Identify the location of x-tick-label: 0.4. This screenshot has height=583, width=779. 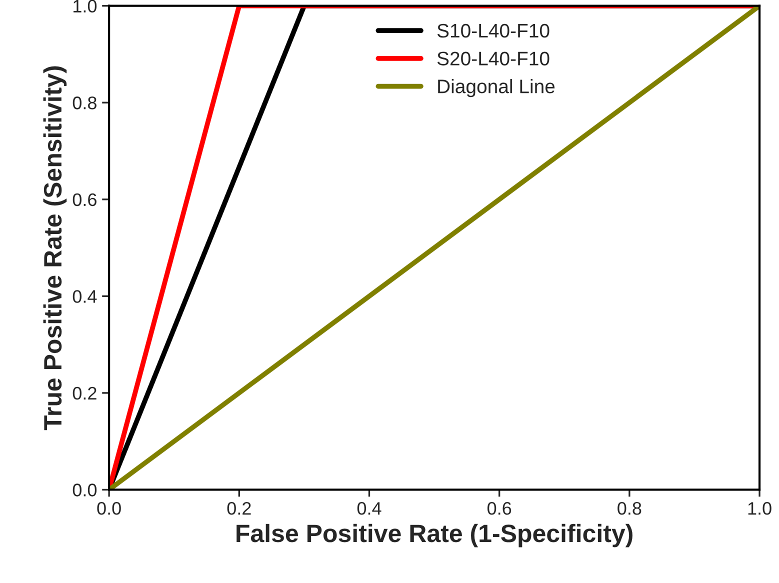
(369, 508).